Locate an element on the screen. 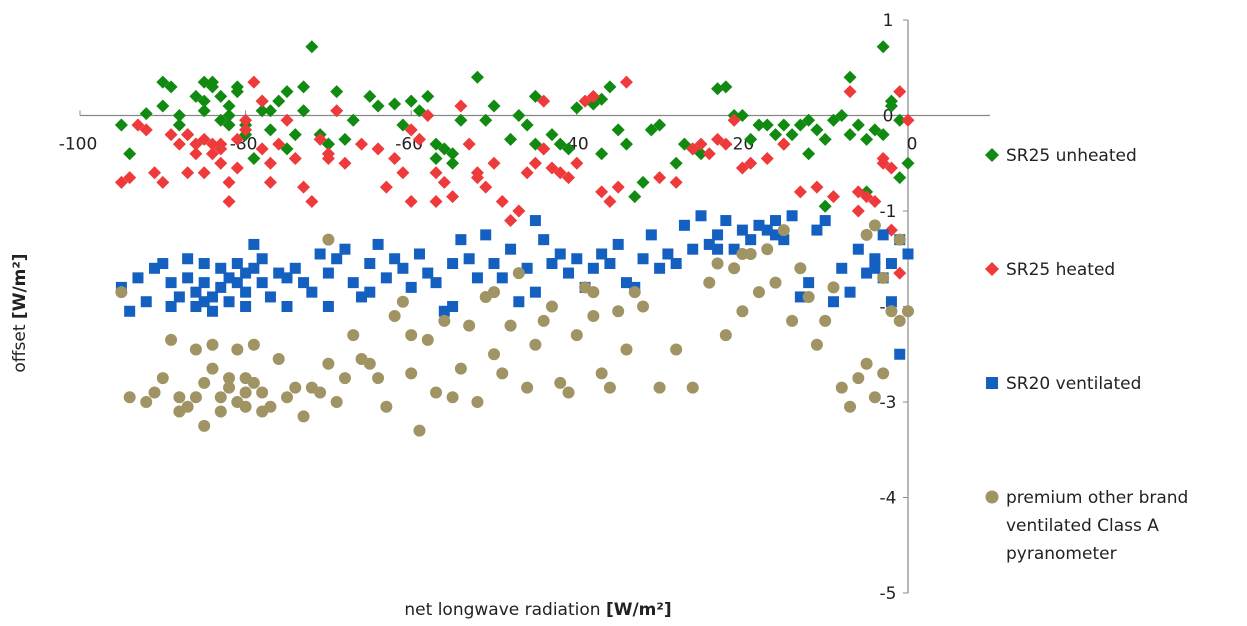 This screenshot has height=626, width=1247. legend-item-sr20-ventilated: SR20 ventilated is located at coordinates (1063, 384).